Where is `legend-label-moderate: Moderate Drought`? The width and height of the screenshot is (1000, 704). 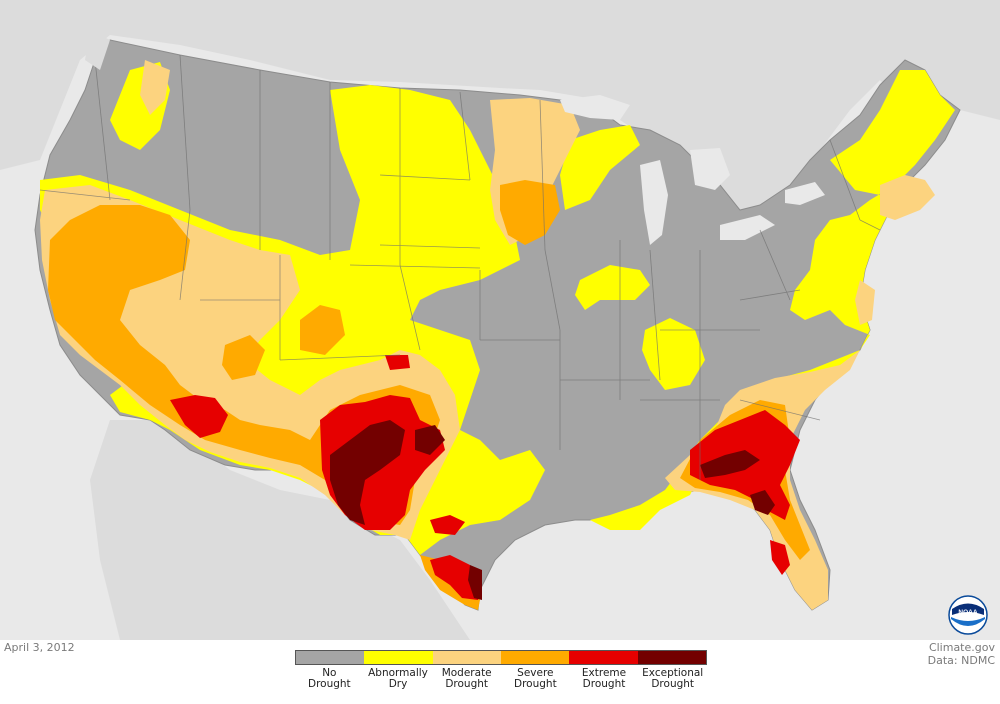
legend-label-moderate: Moderate Drought is located at coordinates (466, 678).